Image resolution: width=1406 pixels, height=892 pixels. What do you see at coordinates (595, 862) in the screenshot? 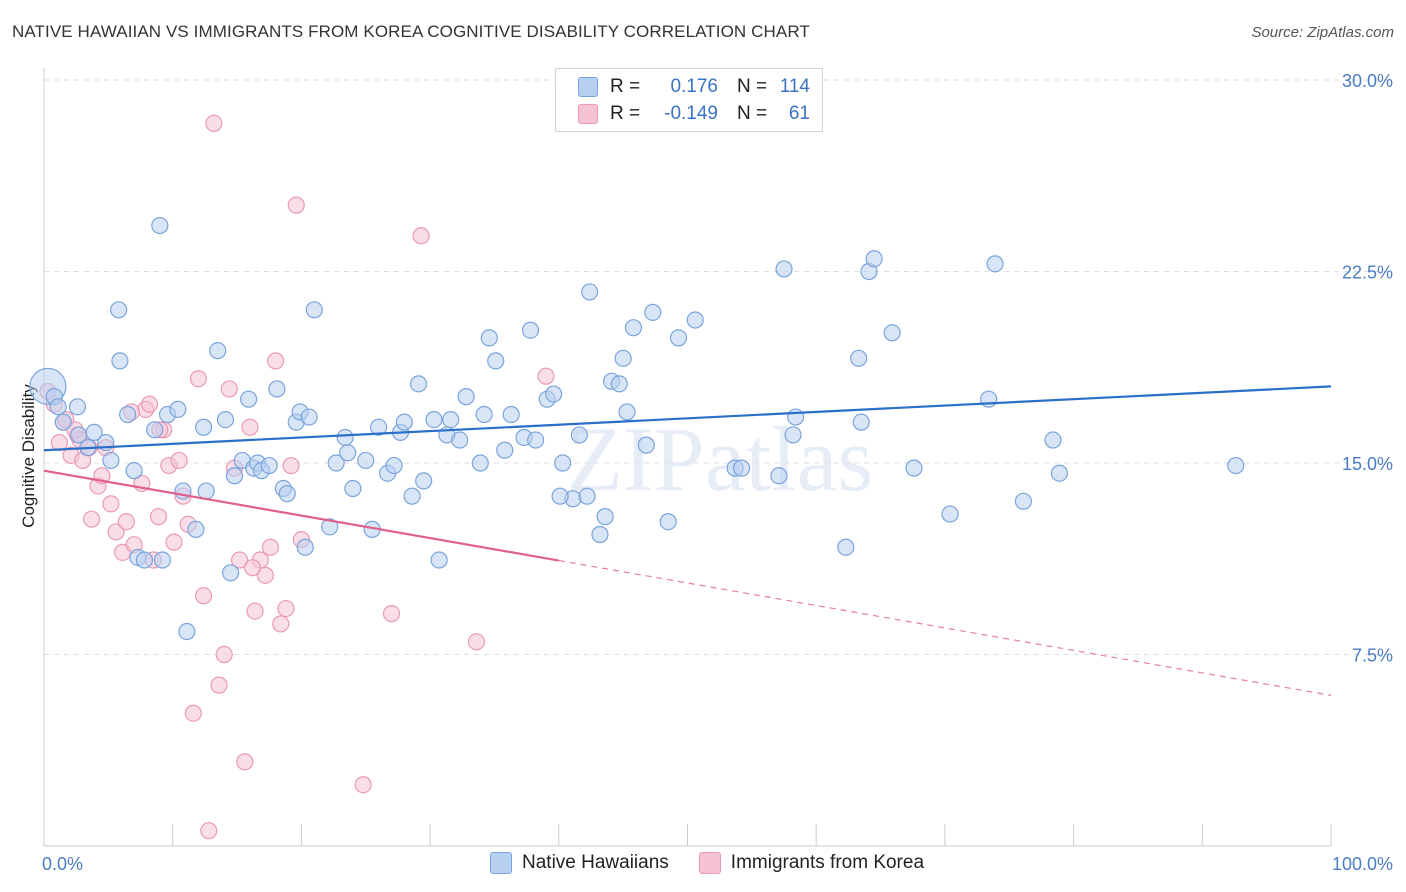
I see `legend-label: Native Hawaiians` at bounding box center [595, 862].